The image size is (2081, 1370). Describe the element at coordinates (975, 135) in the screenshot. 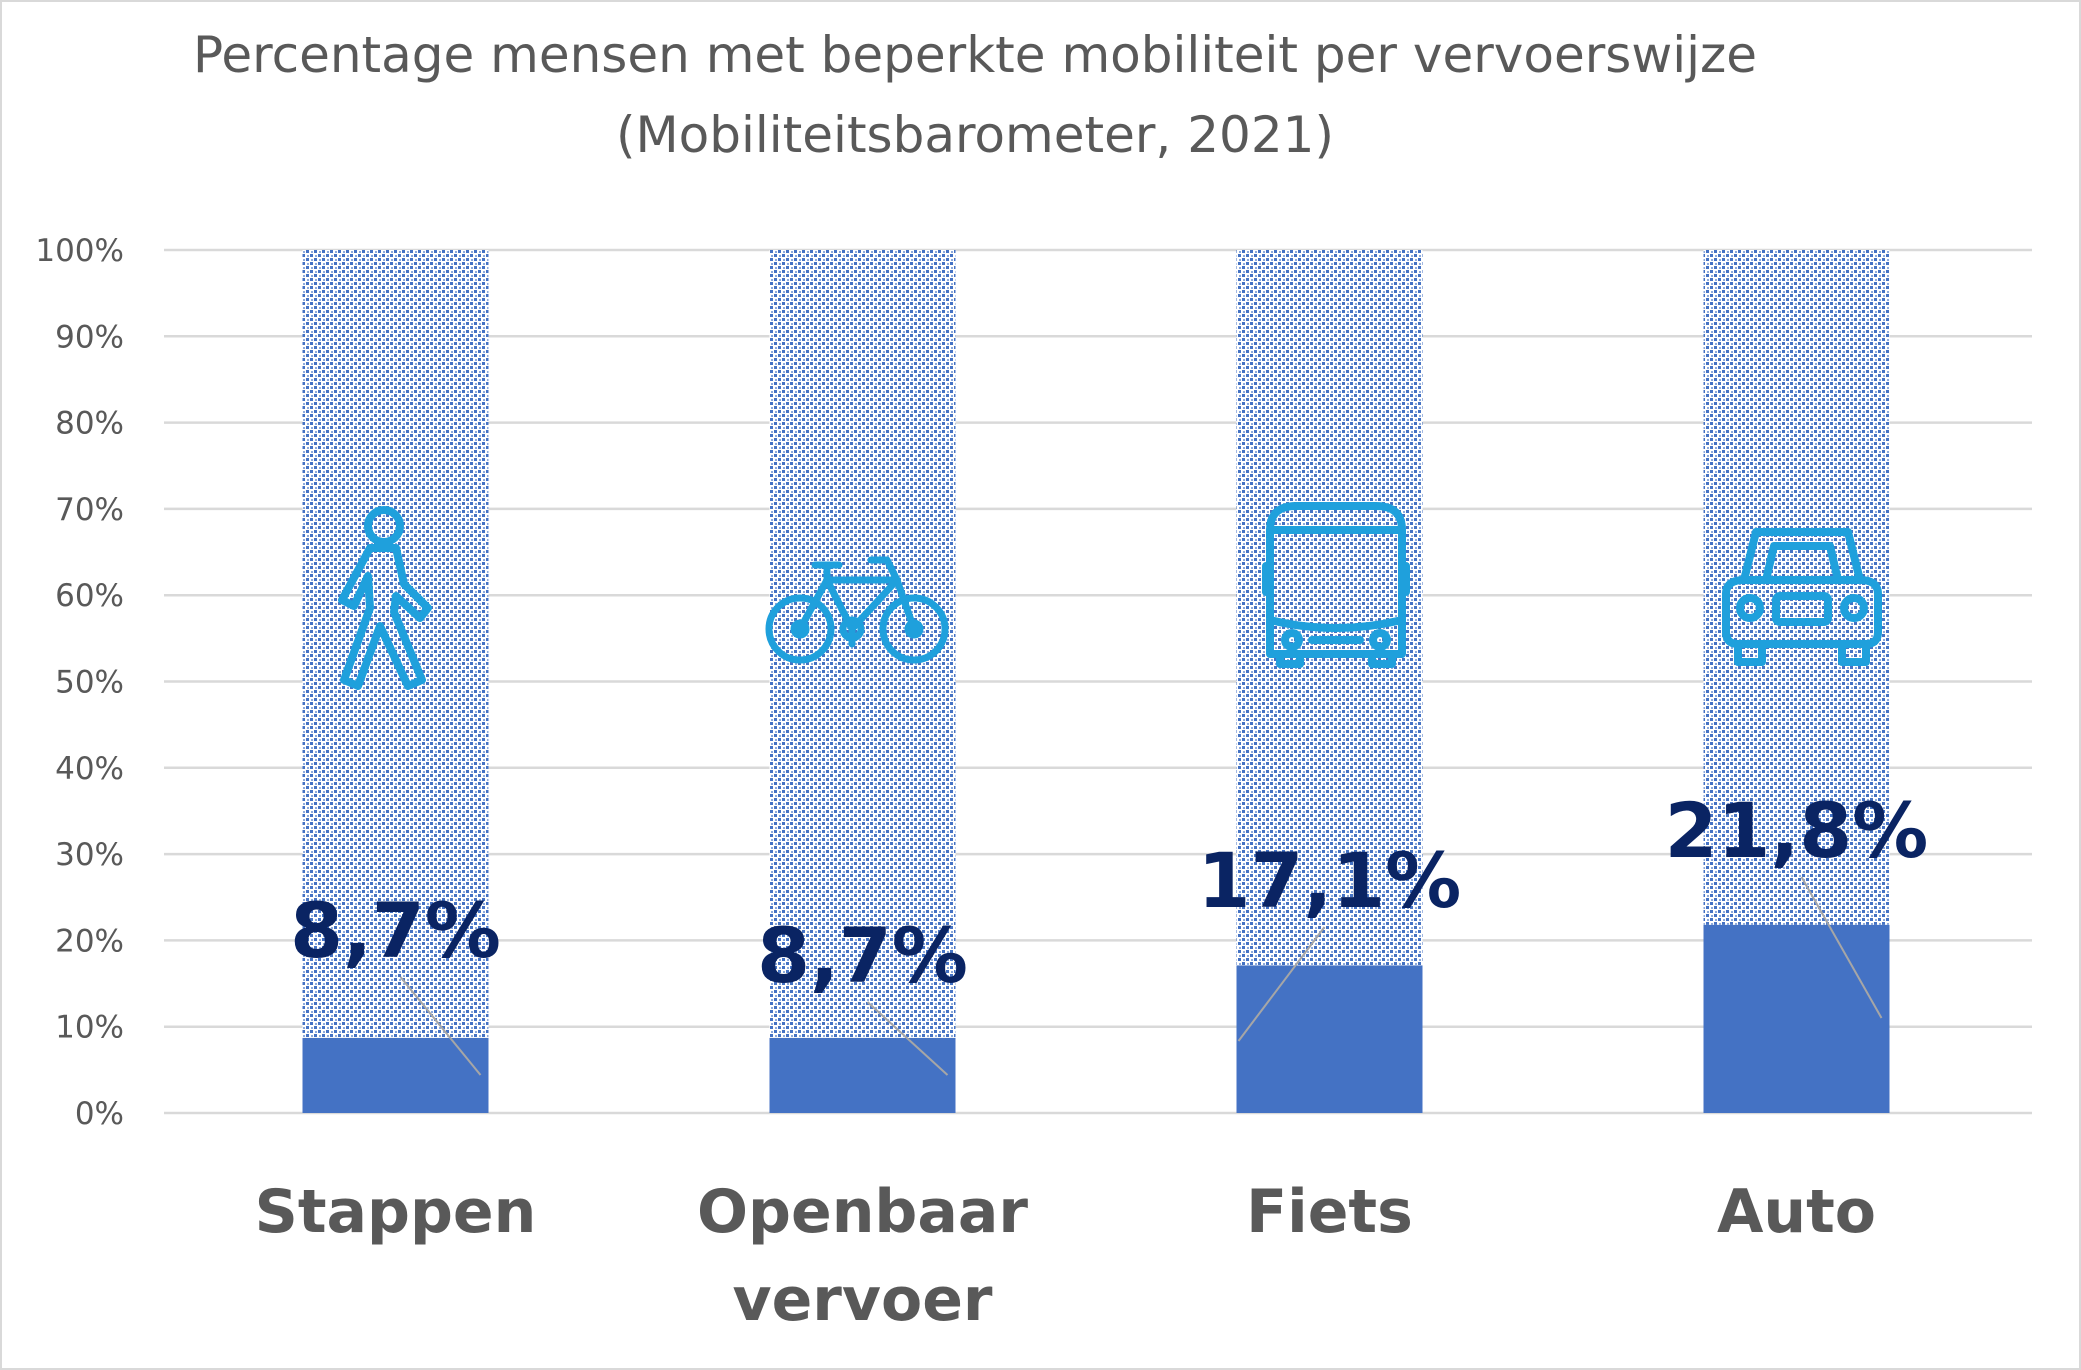

I see `chart-subtitle: (Mobiliteitsbarometer, 2021)` at that location.